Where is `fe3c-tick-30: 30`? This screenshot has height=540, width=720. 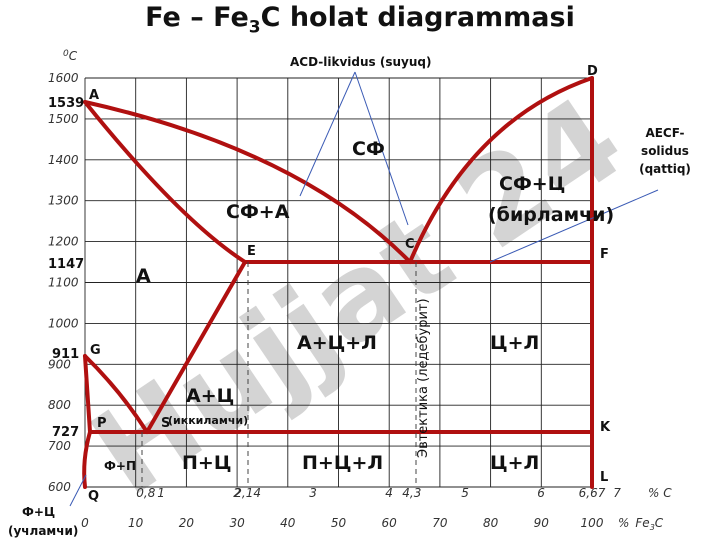 fe3c-tick-30: 30 is located at coordinates (237, 523).